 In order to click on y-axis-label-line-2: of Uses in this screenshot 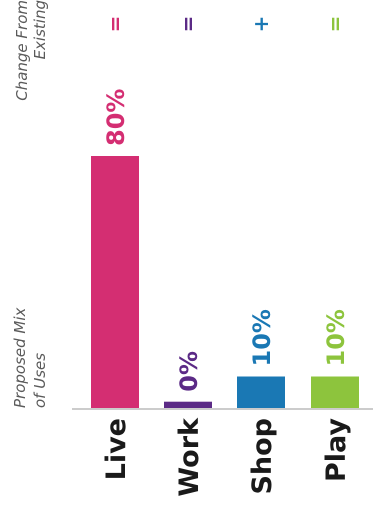, I will do `click(40, 380)`.